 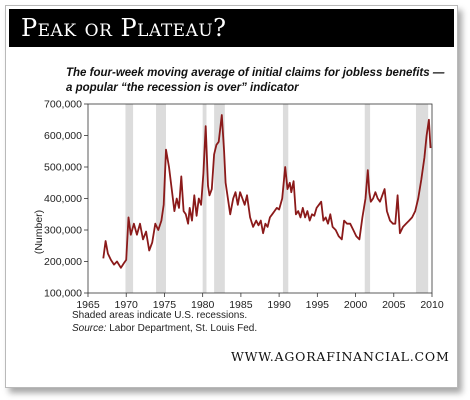 What do you see at coordinates (89, 328) in the screenshot?
I see `source-label: Source:` at bounding box center [89, 328].